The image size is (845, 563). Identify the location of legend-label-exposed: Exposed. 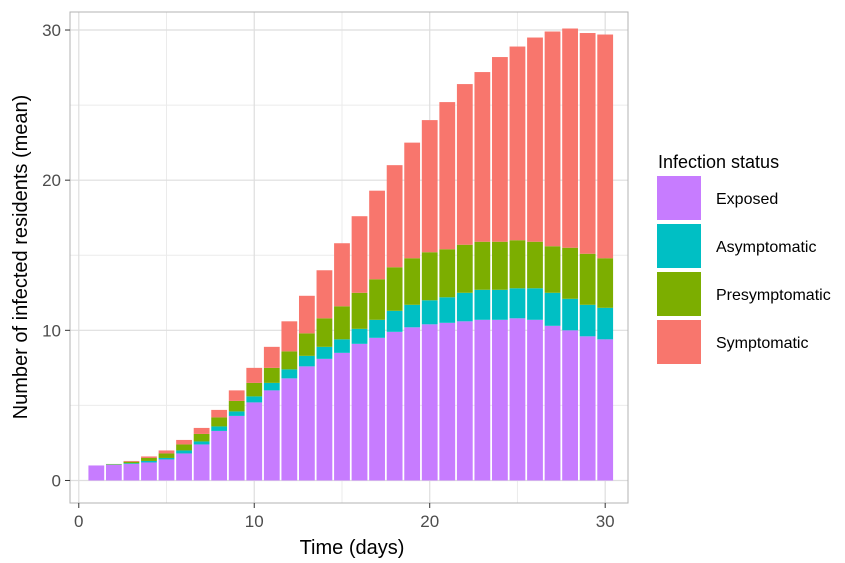
(747, 199).